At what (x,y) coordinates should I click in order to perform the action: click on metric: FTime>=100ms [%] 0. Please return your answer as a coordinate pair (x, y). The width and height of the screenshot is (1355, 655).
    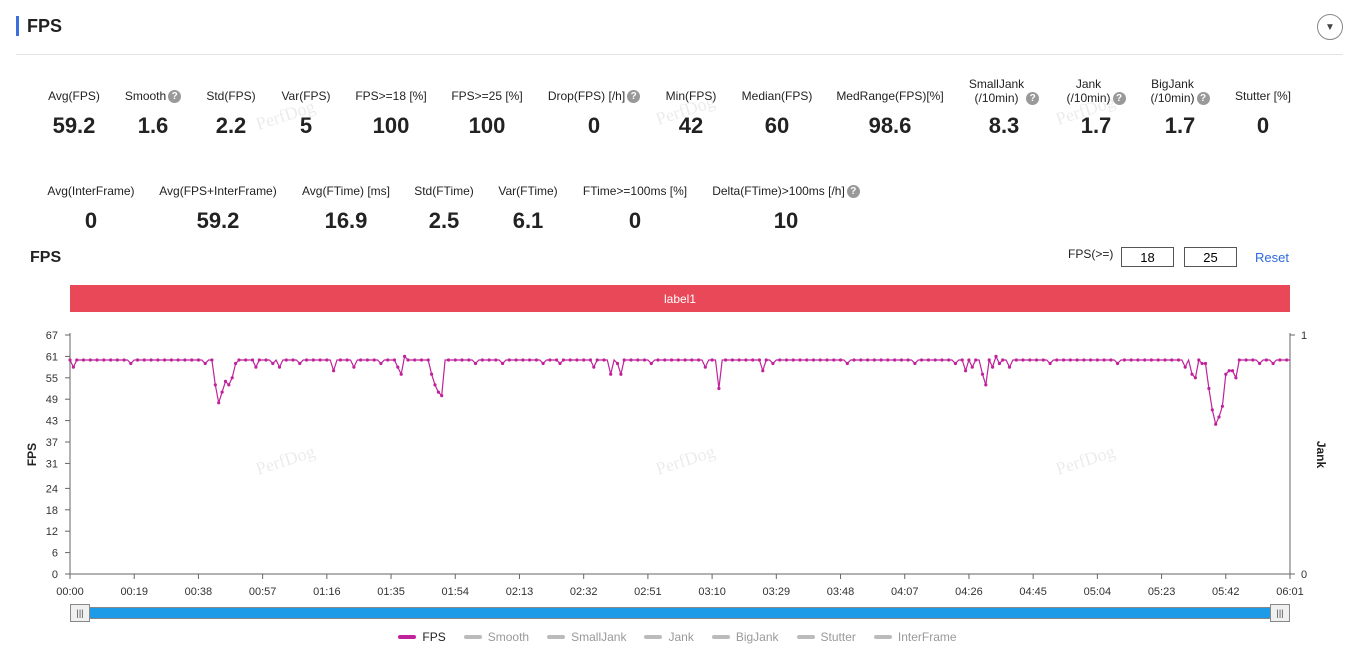
    Looking at the image, I should click on (635, 202).